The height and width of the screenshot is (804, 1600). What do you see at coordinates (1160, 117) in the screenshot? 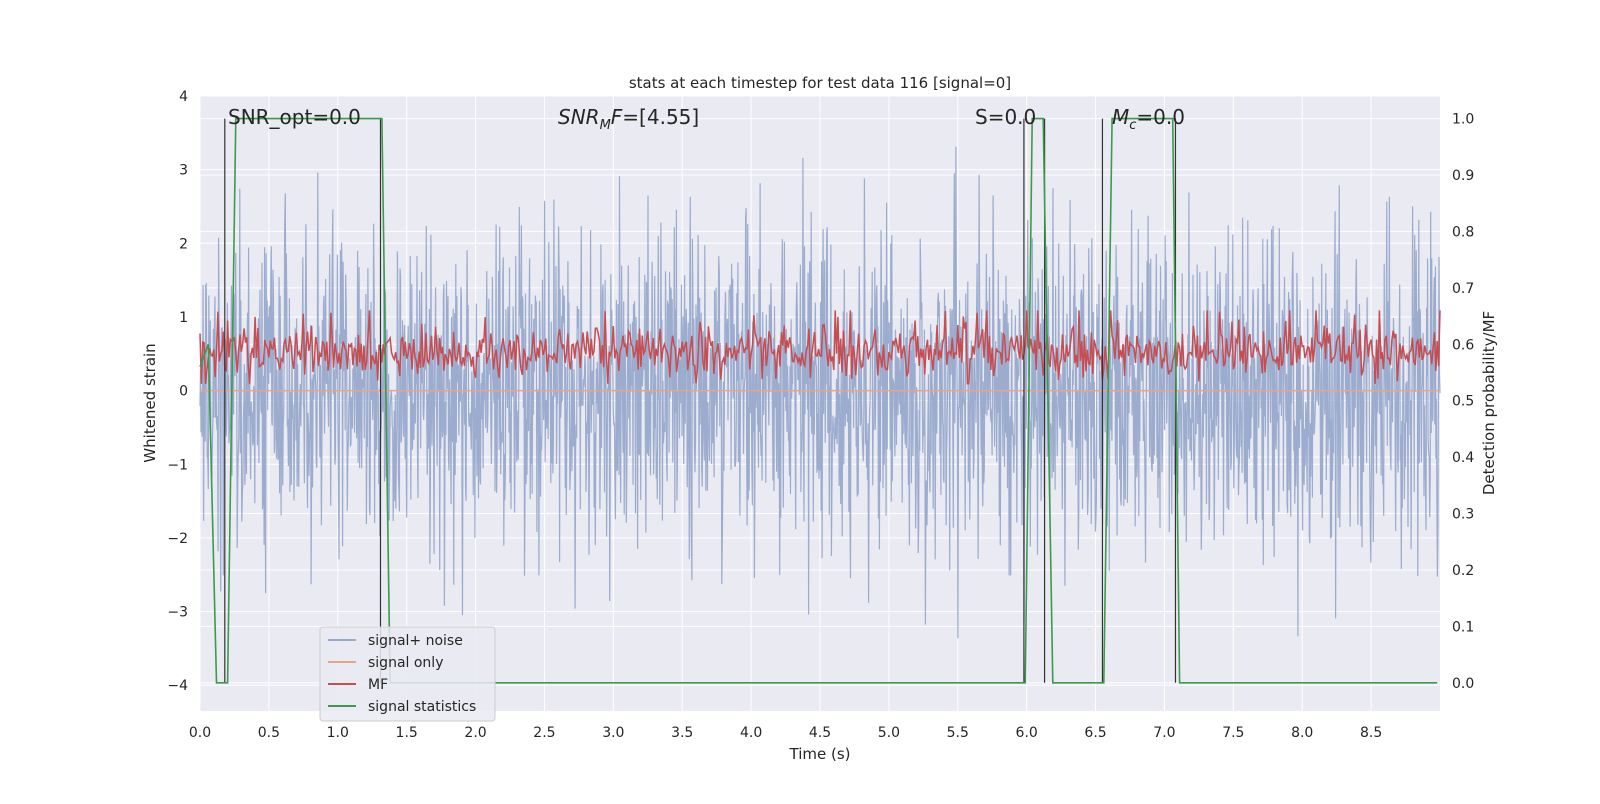
I see `annotation-mc-tail: =0.0` at bounding box center [1160, 117].